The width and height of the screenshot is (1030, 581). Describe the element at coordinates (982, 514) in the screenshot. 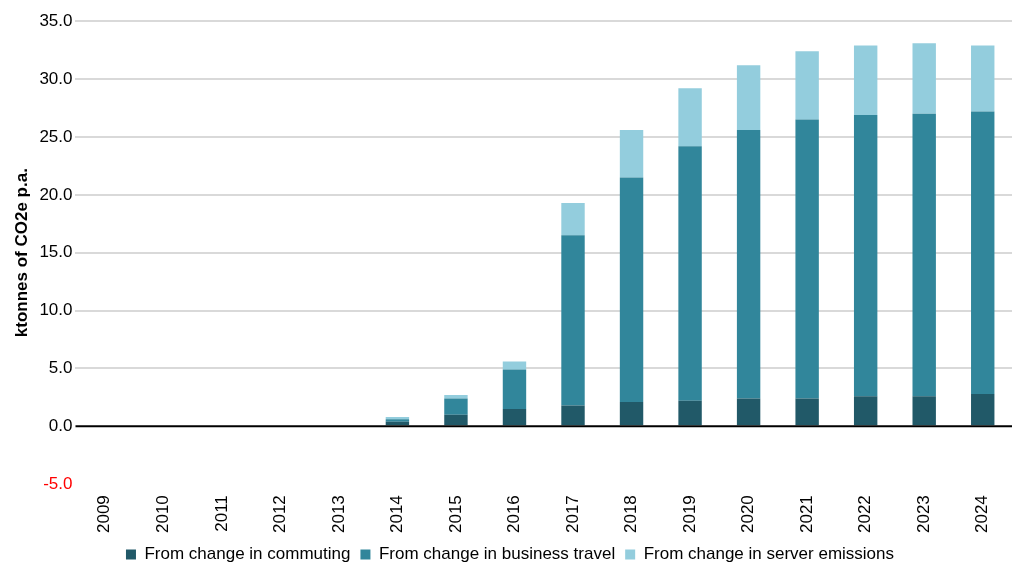

I see `x-tick-label: 2024` at that location.